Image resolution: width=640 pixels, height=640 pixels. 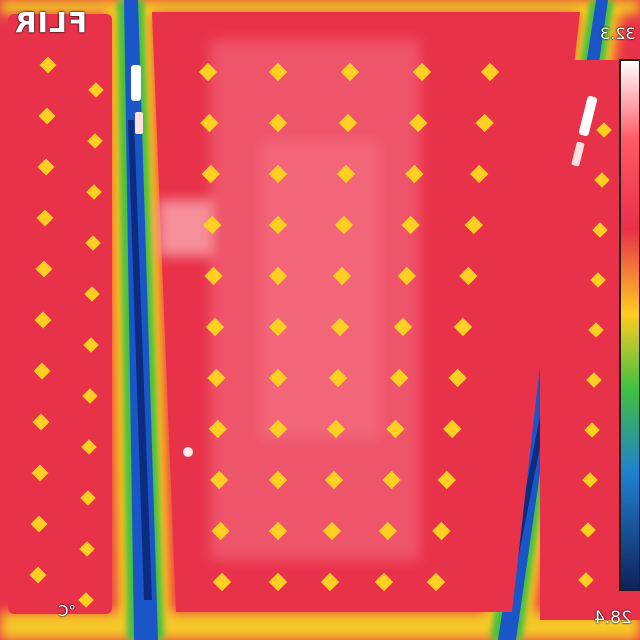 I want to click on temp-max-label: 32.3, so click(x=618, y=33).